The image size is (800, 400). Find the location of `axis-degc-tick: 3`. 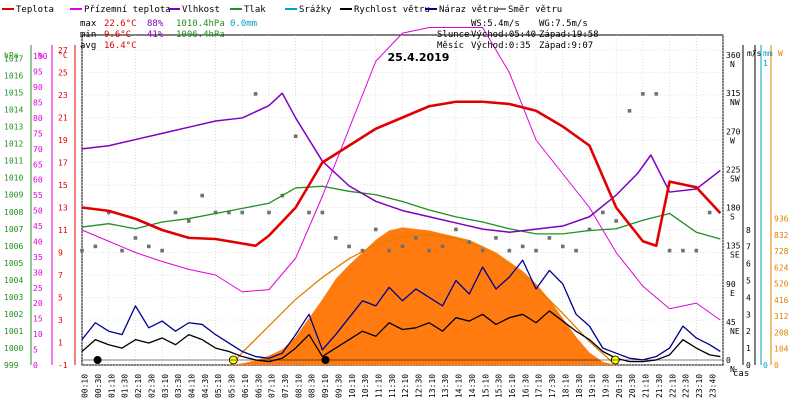

axis-degc-tick: 3 is located at coordinates (60, 320).